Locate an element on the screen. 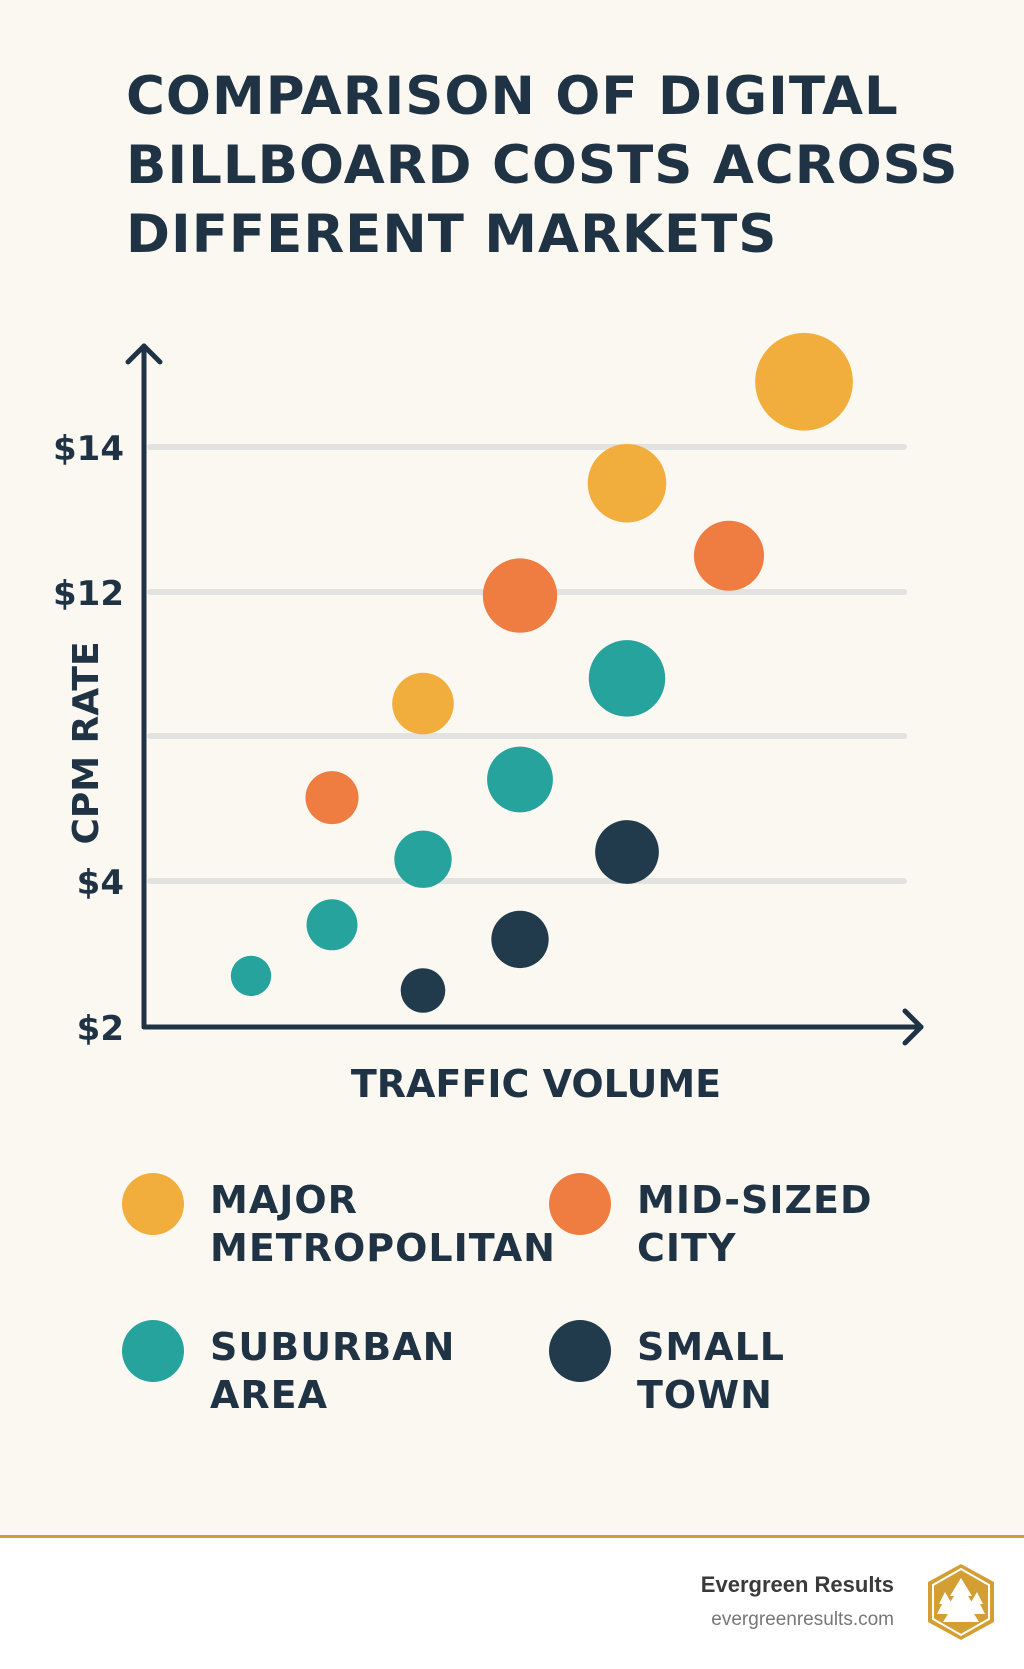 Image resolution: width=1024 pixels, height=1669 pixels. y-tick-label: $14 is located at coordinates (88, 449).